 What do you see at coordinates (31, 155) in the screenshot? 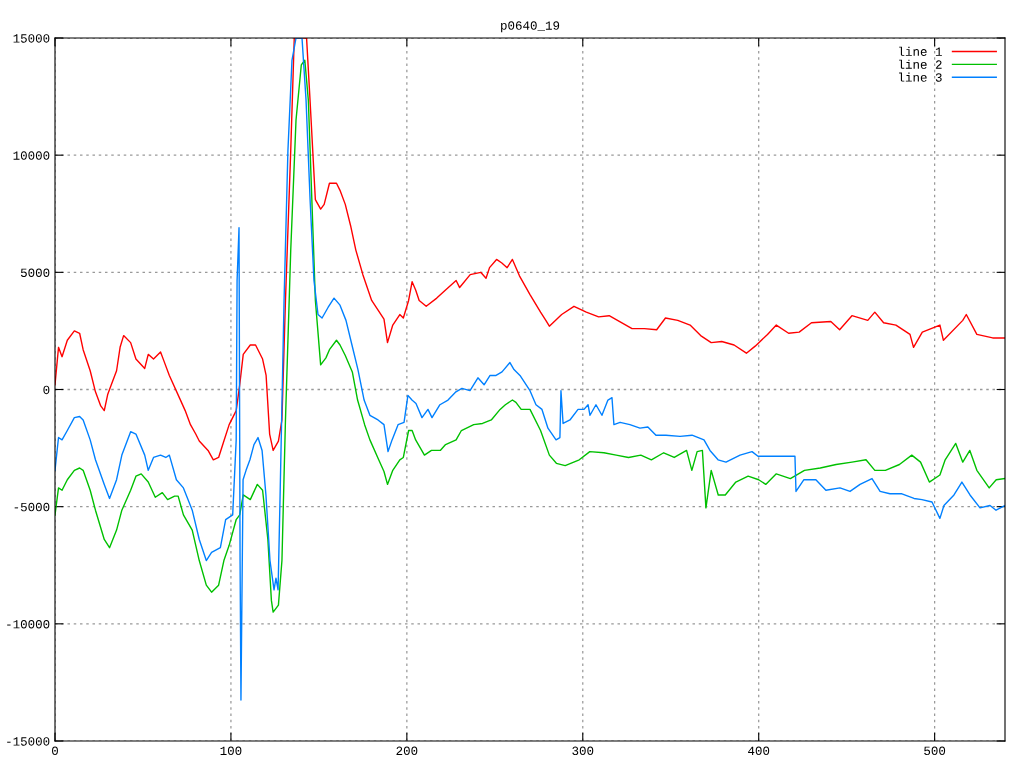
I see `y-tick-label: 10000` at bounding box center [31, 155].